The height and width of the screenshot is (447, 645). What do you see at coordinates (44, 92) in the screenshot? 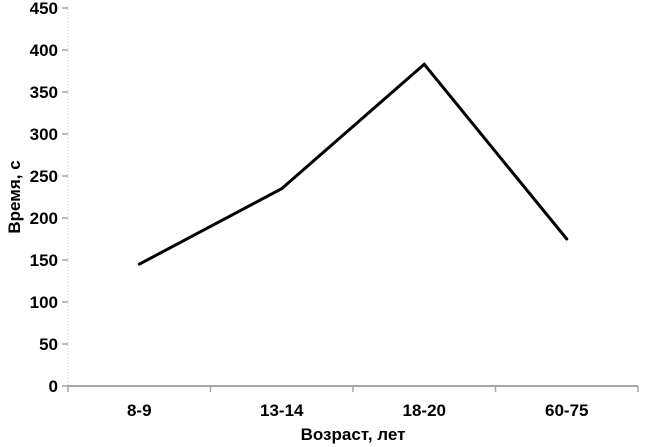
I see `y-tick-label: 350` at bounding box center [44, 92].